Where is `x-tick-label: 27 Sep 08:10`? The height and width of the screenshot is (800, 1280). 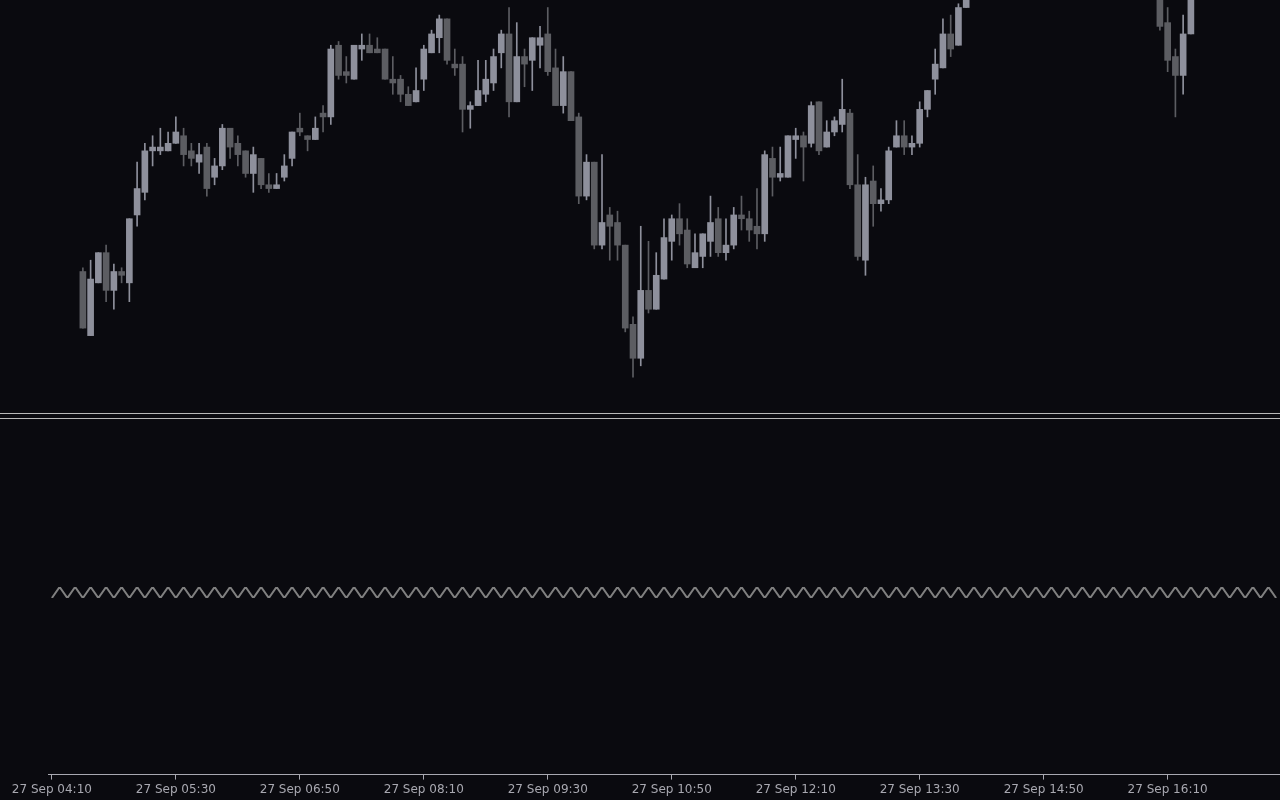
x-tick-label: 27 Sep 08:10 is located at coordinates (423, 788).